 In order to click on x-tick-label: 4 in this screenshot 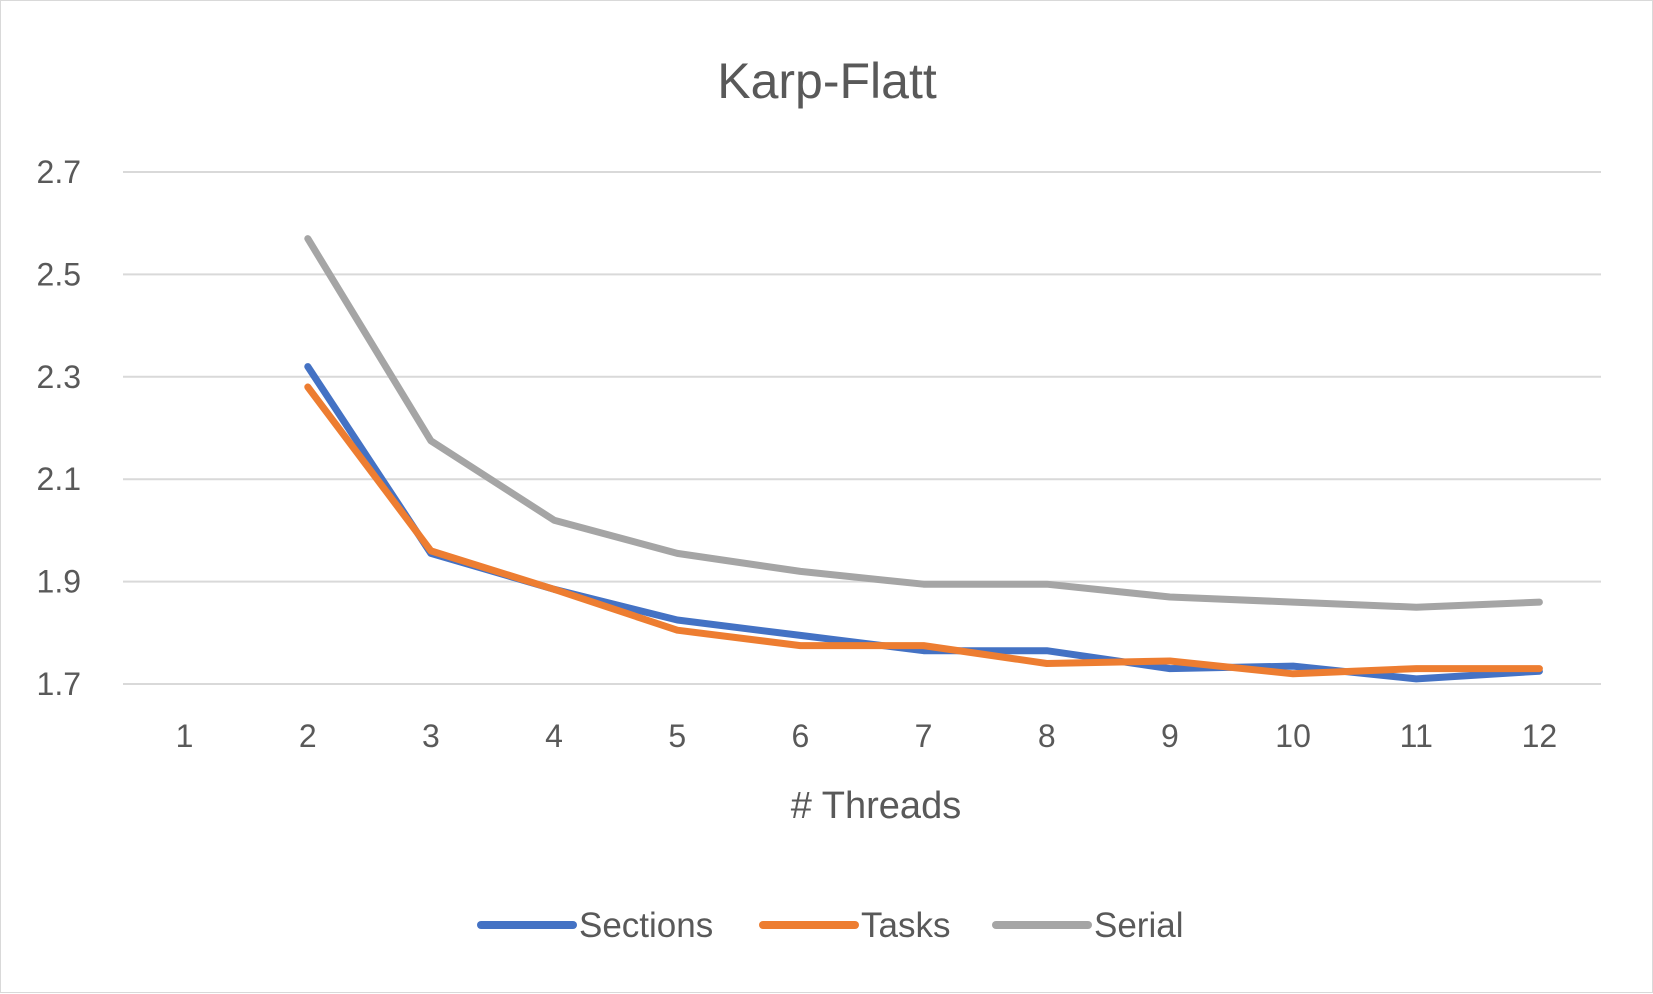, I will do `click(554, 736)`.